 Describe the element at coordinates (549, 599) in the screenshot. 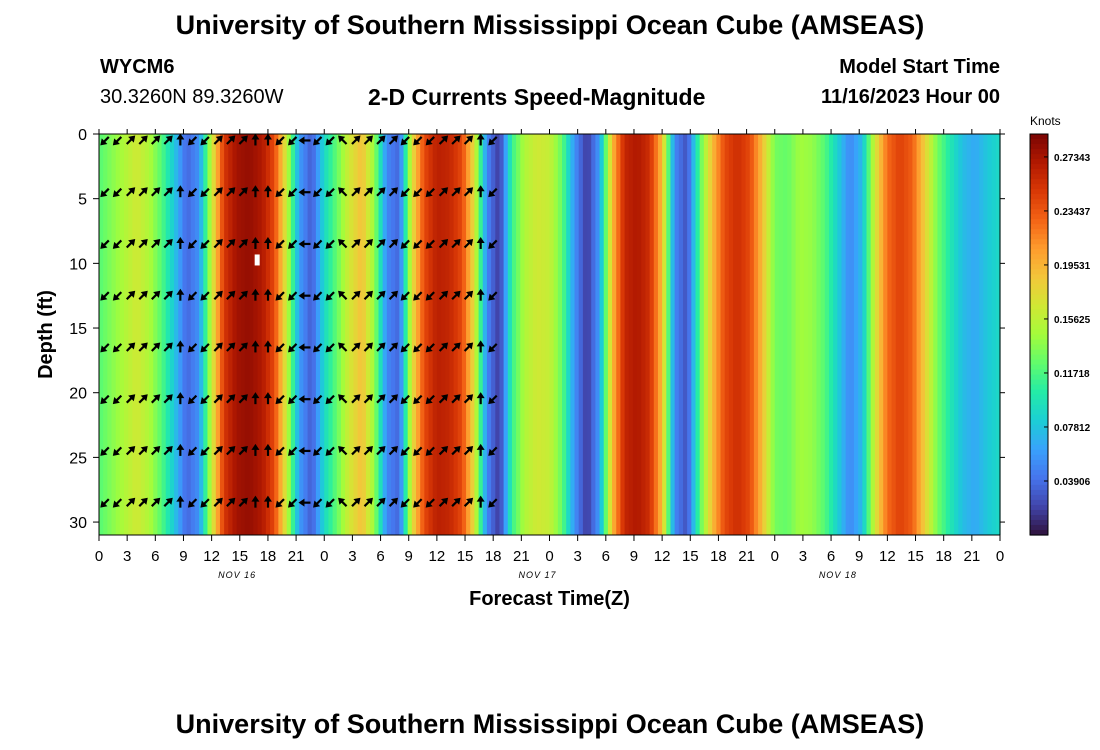

I see `x-axis-title: Forecast Time(Z)` at that location.